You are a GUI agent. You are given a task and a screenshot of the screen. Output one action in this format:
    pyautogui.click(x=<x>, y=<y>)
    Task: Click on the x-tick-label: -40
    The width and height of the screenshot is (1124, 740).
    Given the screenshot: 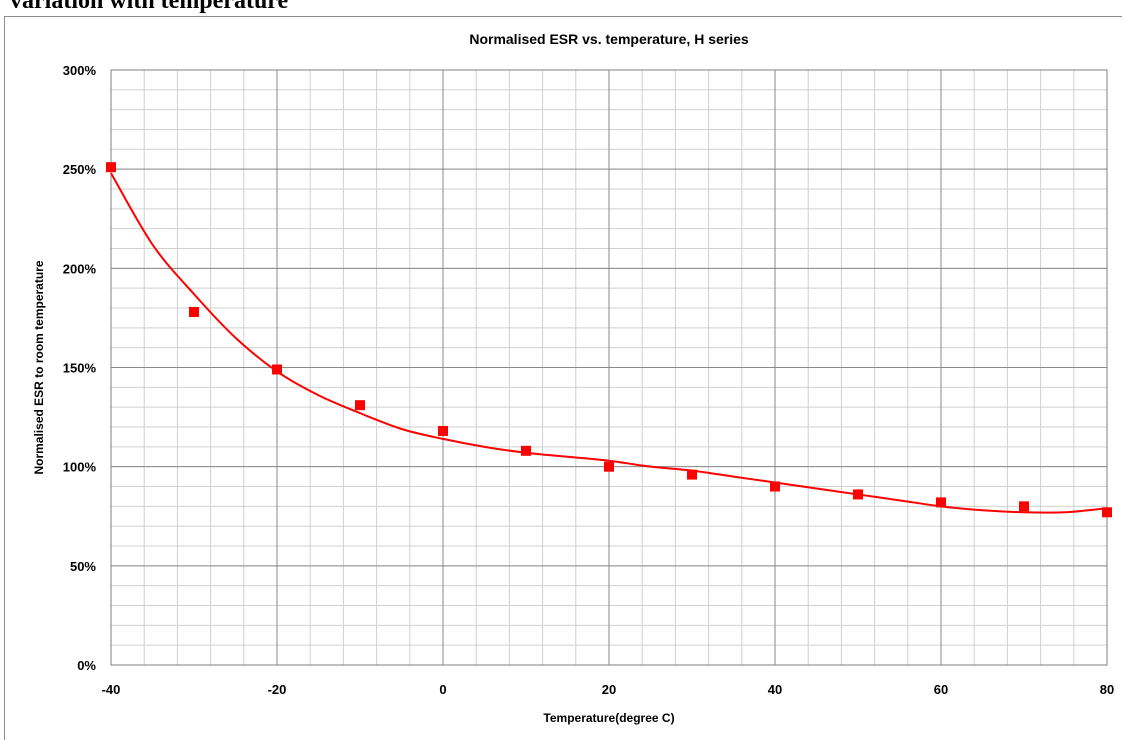 What is the action you would take?
    pyautogui.click(x=111, y=689)
    